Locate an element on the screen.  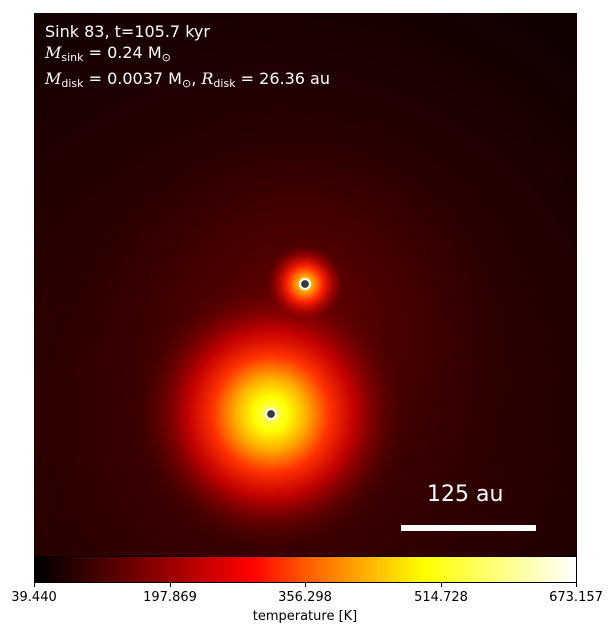
sink-marker-primary is located at coordinates (271, 414).